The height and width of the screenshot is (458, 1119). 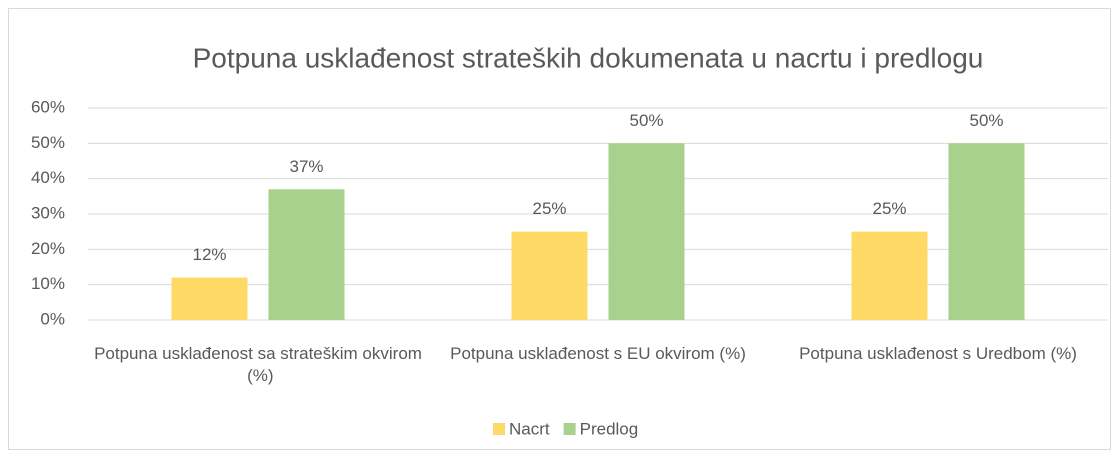 What do you see at coordinates (48, 283) in the screenshot?
I see `y-tick-label: 10%` at bounding box center [48, 283].